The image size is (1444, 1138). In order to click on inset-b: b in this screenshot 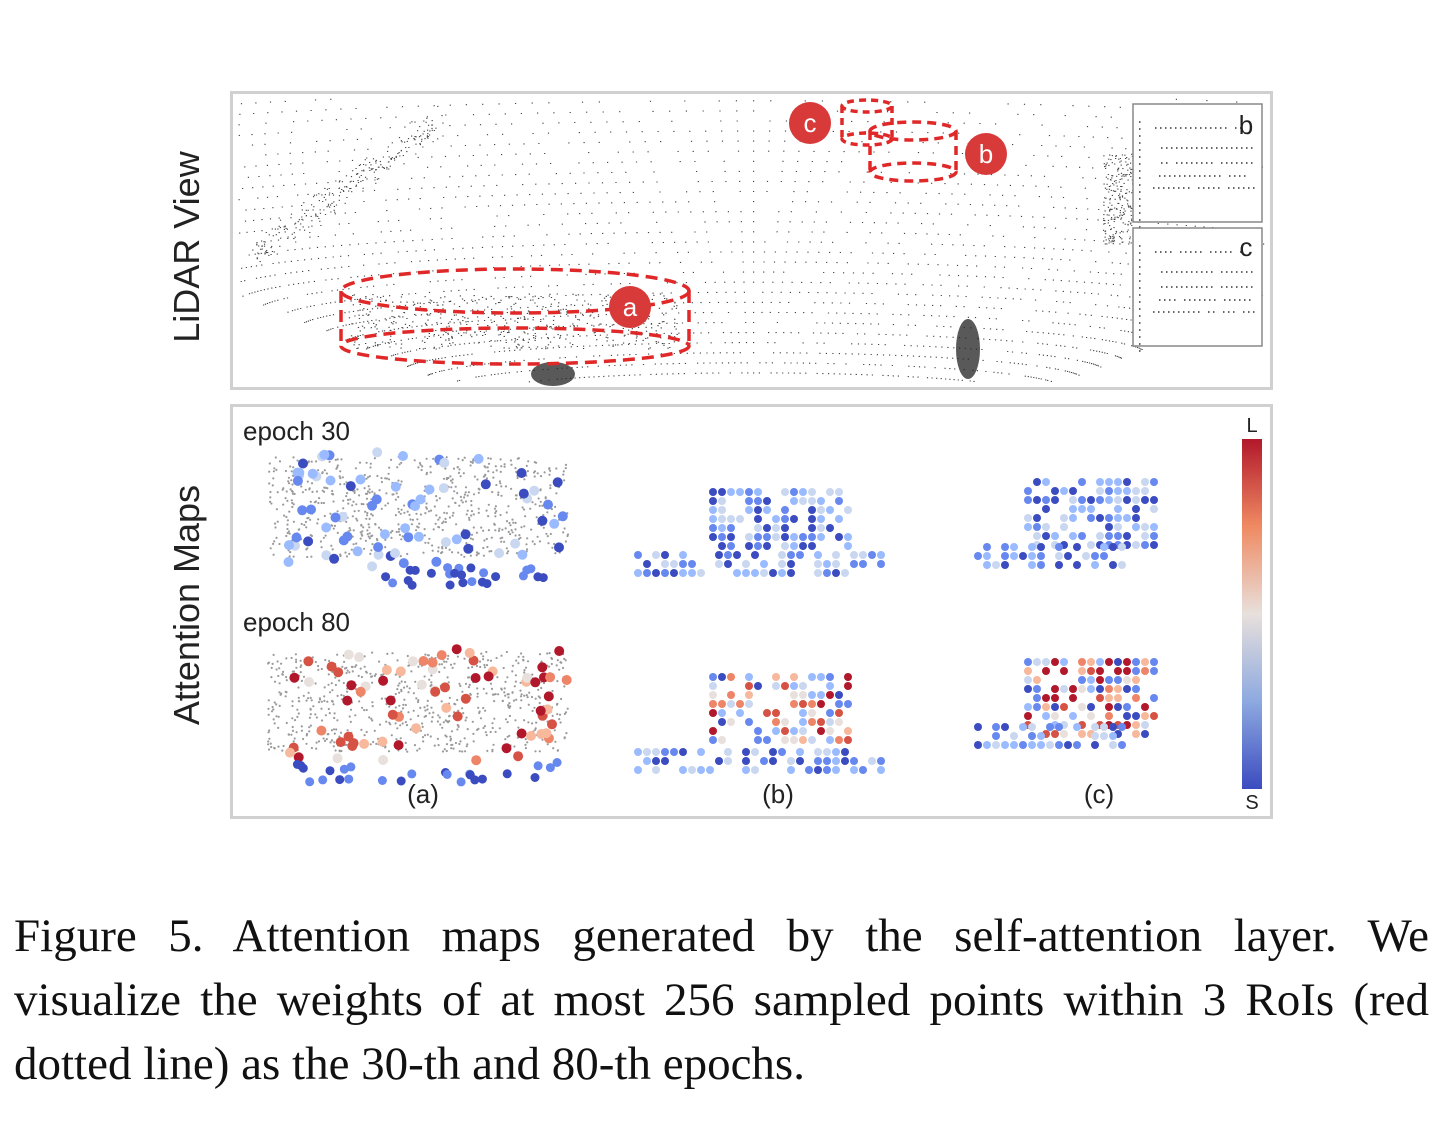, I will do `click(1197, 165)`.